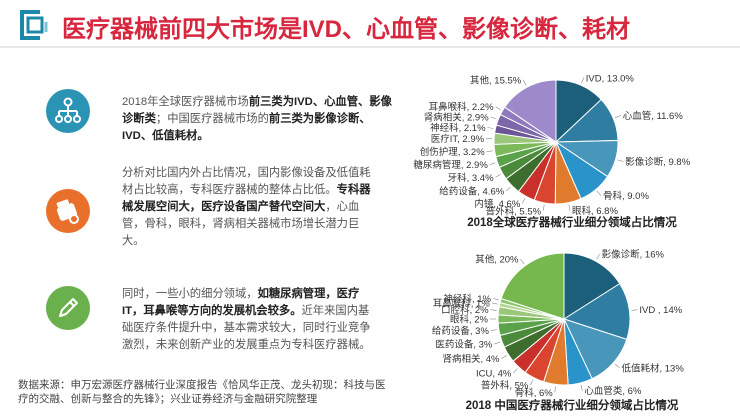 This screenshot has width=740, height=416. What do you see at coordinates (185, 102) in the screenshot?
I see `body-text: 2018年全球医疗器械市场` at bounding box center [185, 102].